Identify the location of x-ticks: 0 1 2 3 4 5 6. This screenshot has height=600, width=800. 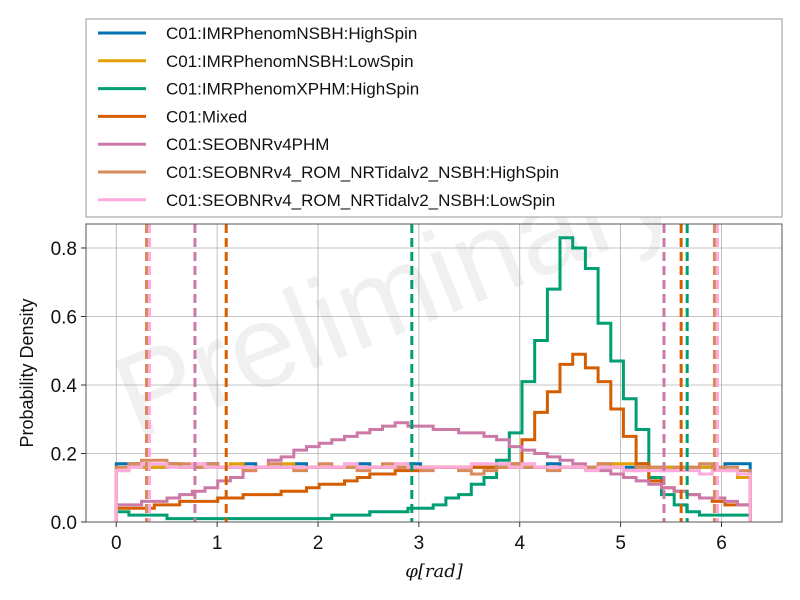
(419, 538).